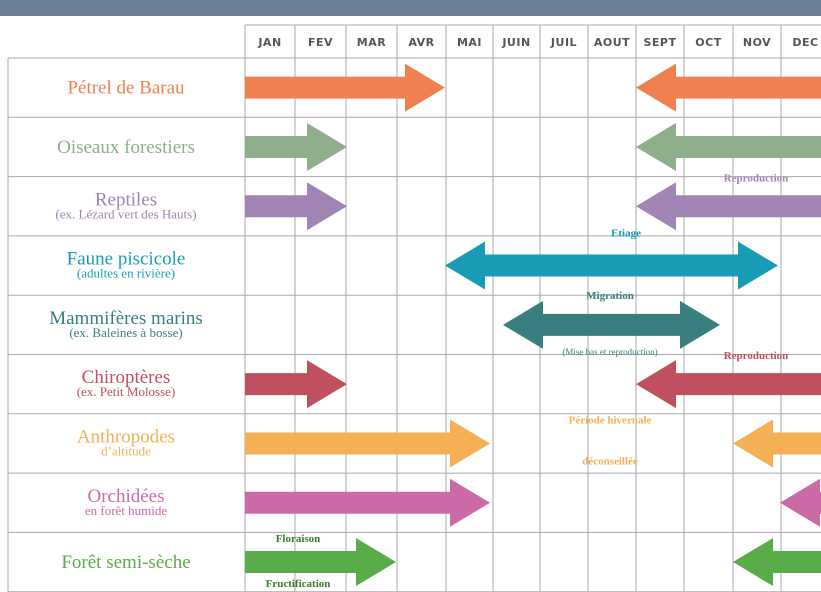  I want to click on month-label: OCT, so click(708, 42).